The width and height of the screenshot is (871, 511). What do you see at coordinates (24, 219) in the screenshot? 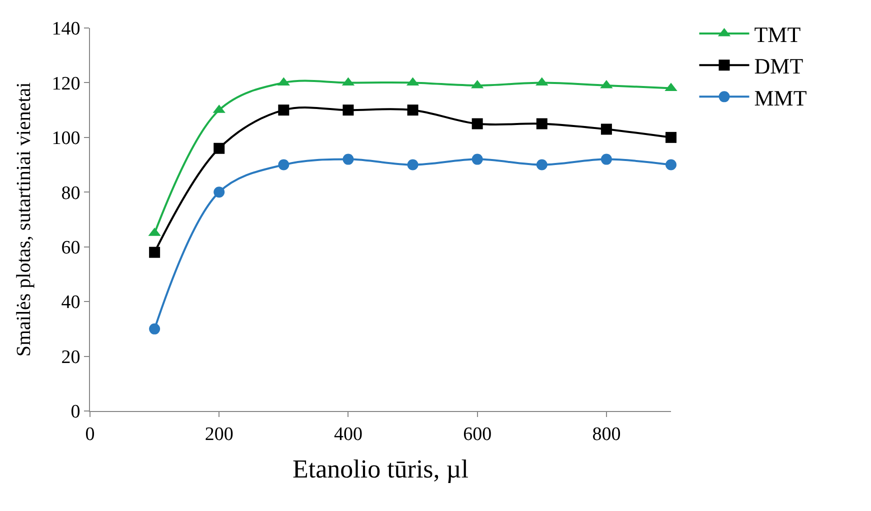
I see `y-axis-title: Smailės plotas, sutartiniai vienetai` at bounding box center [24, 219].